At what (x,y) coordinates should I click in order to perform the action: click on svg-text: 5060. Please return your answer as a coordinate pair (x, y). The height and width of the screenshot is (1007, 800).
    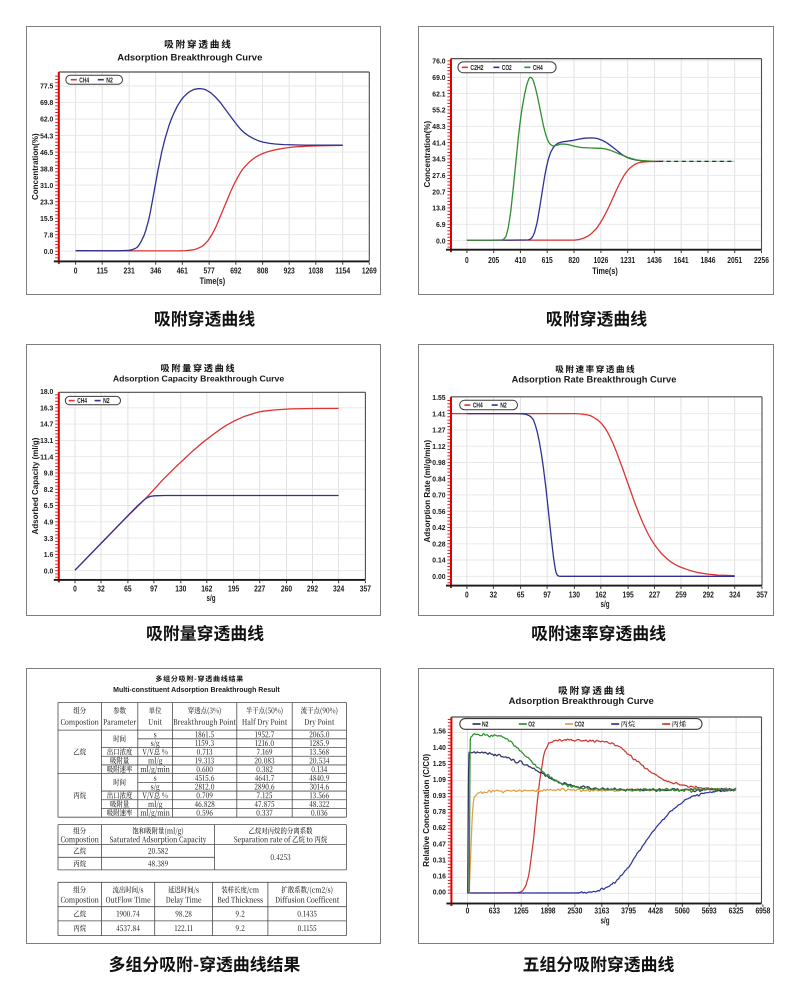
    Looking at the image, I should click on (682, 910).